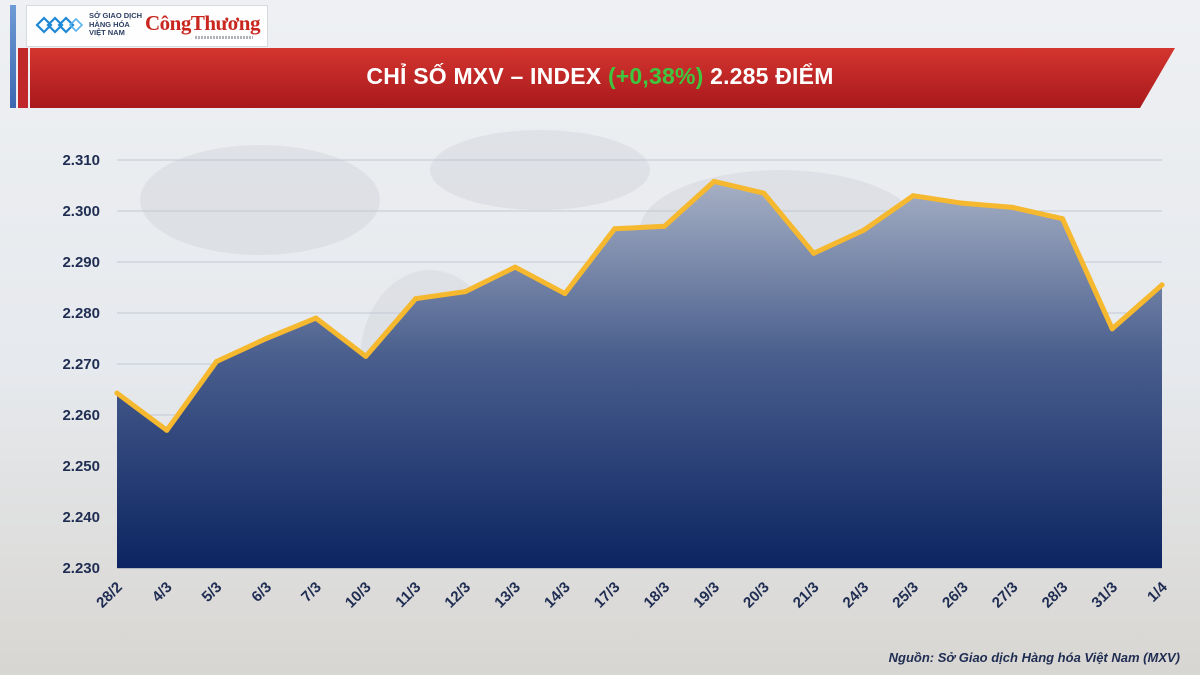 The height and width of the screenshot is (675, 1200). Describe the element at coordinates (806, 595) in the screenshot. I see `x-tick-label: 21/3` at that location.